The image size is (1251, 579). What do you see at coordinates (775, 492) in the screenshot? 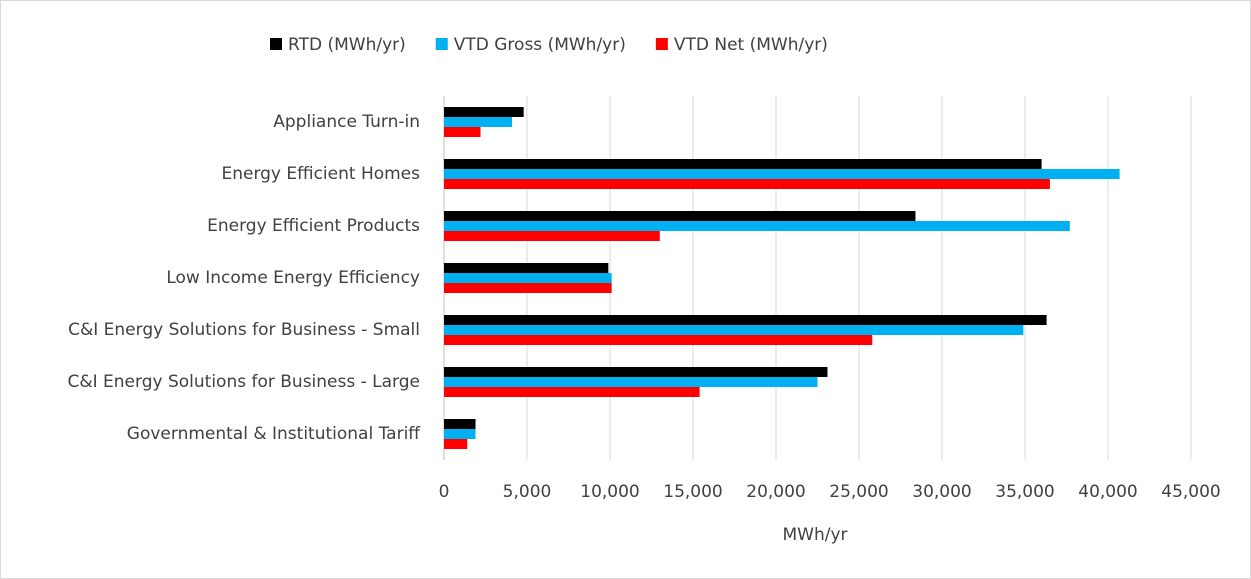
I see `x-tick-label: 20,000` at bounding box center [775, 492].